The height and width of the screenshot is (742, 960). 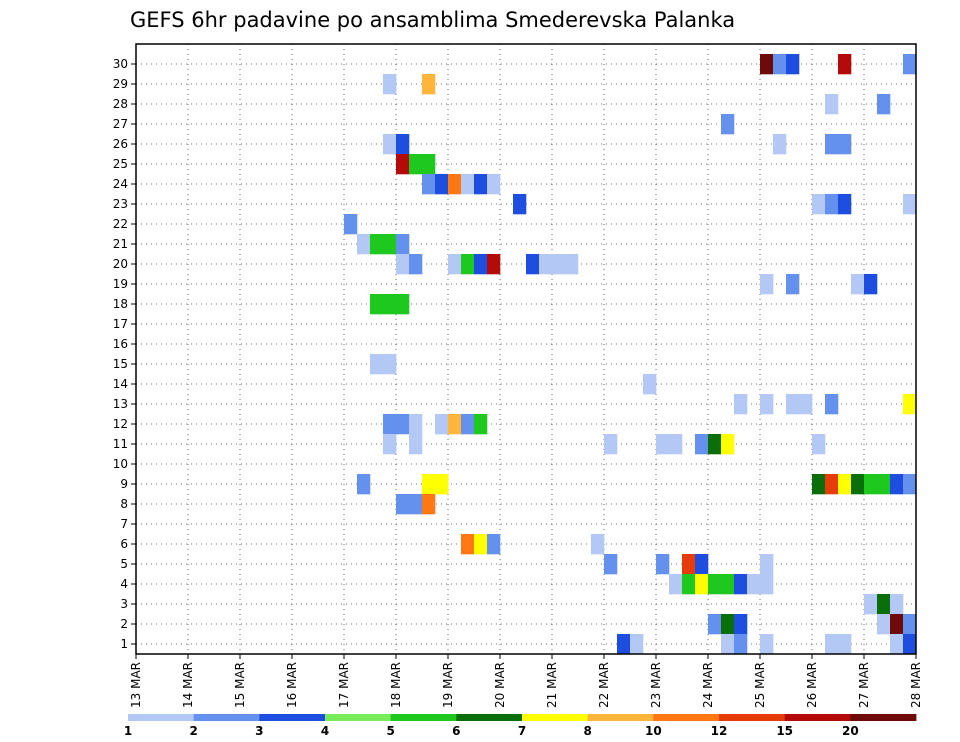 I want to click on colorbar-label: 12, so click(x=719, y=731).